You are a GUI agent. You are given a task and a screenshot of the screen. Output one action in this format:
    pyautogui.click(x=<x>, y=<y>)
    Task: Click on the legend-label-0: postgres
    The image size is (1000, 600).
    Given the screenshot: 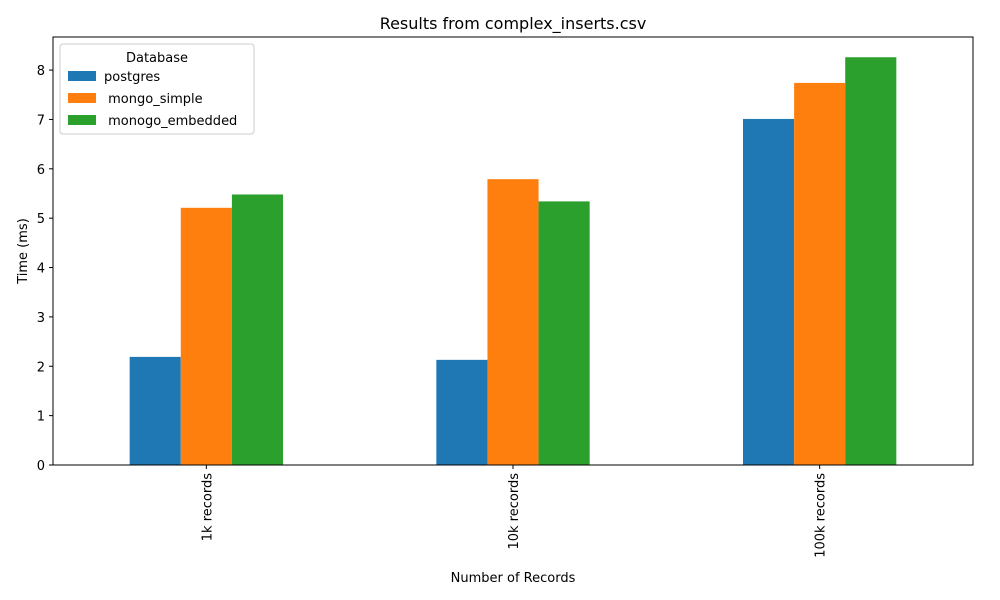 What is the action you would take?
    pyautogui.click(x=132, y=77)
    